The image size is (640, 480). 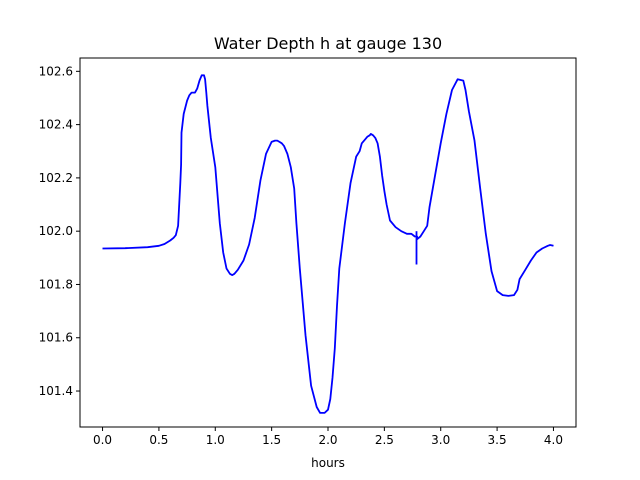 What do you see at coordinates (56, 178) in the screenshot?
I see `y-tick-label: 102.2` at bounding box center [56, 178].